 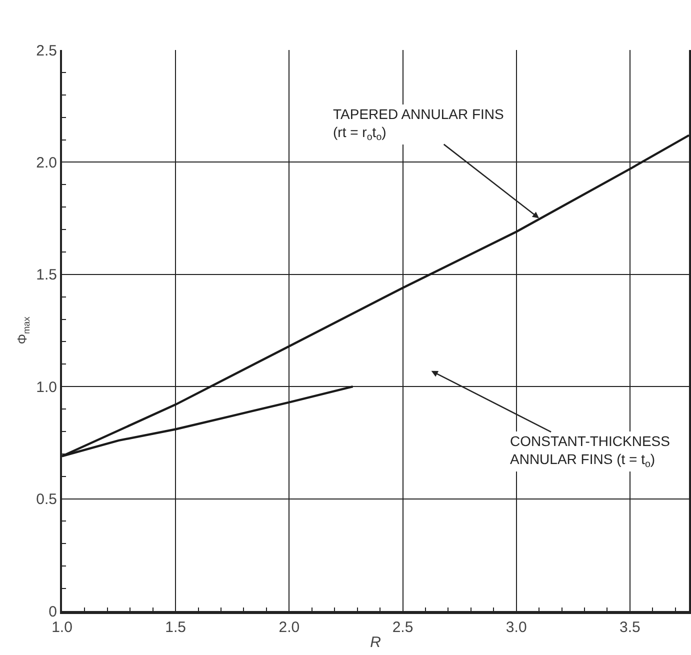 What do you see at coordinates (403, 627) in the screenshot?
I see `x-tick-label: 2.5` at bounding box center [403, 627].